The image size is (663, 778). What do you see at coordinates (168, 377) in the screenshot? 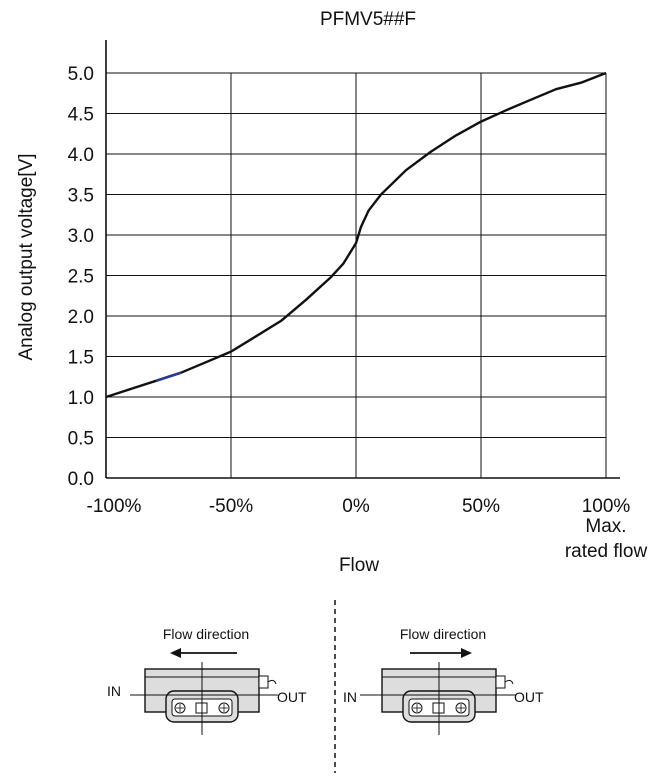
I see `series-highlight` at bounding box center [168, 377].